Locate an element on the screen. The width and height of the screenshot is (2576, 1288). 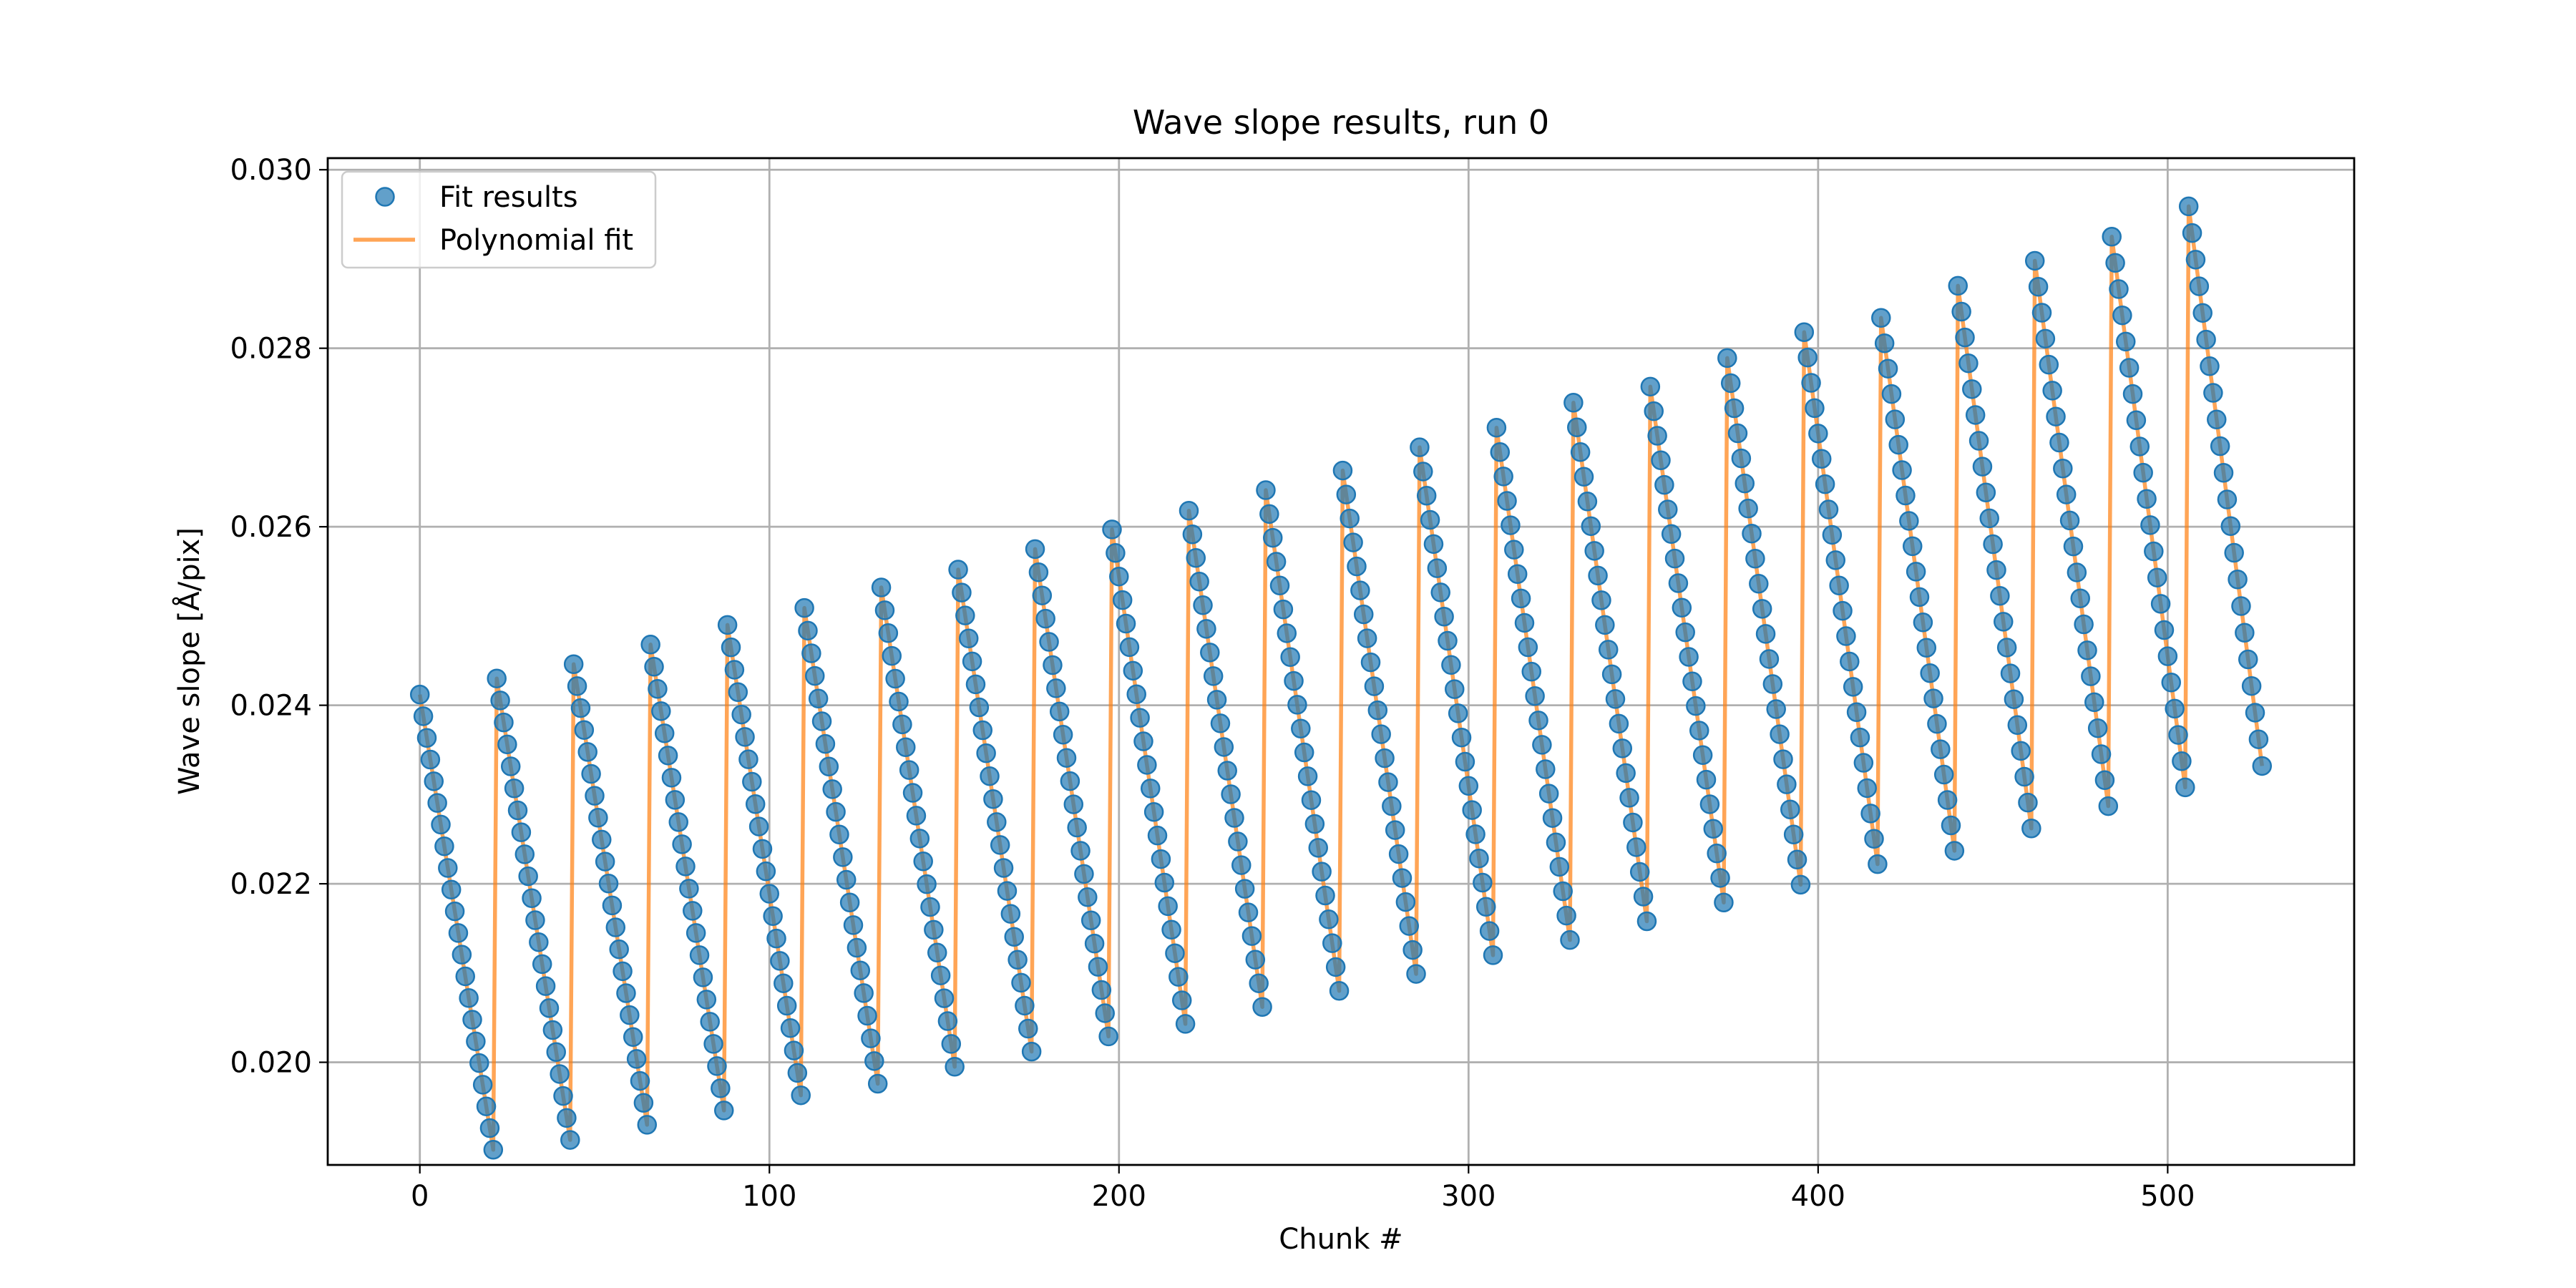
legend-frame is located at coordinates (499, 219).